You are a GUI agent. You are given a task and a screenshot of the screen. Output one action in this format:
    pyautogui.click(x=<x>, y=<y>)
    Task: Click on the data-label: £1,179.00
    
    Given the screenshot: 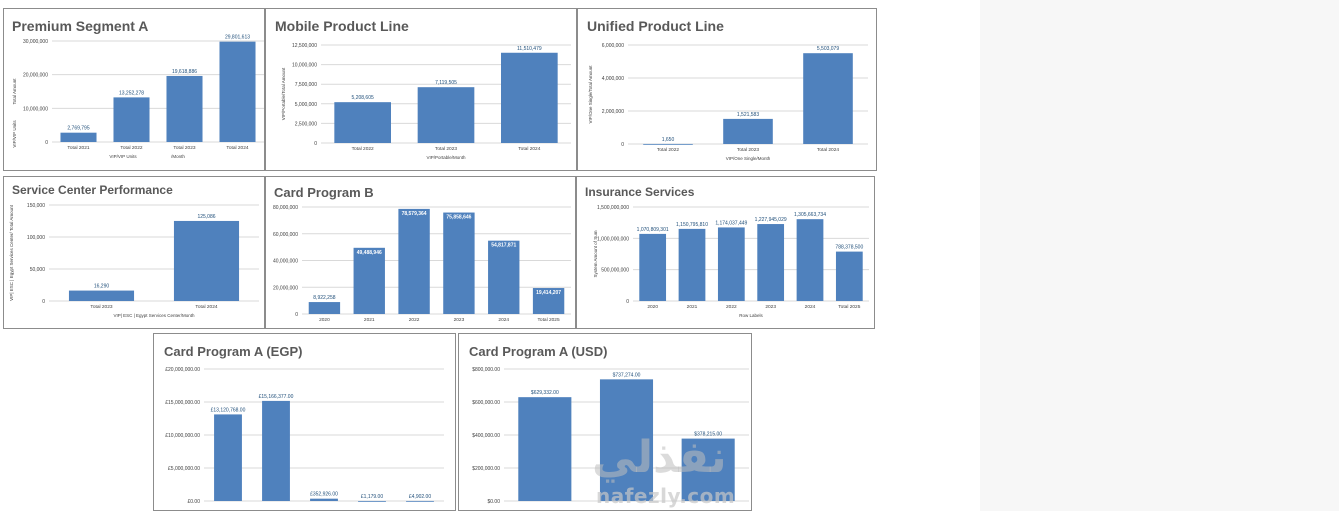 What is the action you would take?
    pyautogui.click(x=372, y=497)
    